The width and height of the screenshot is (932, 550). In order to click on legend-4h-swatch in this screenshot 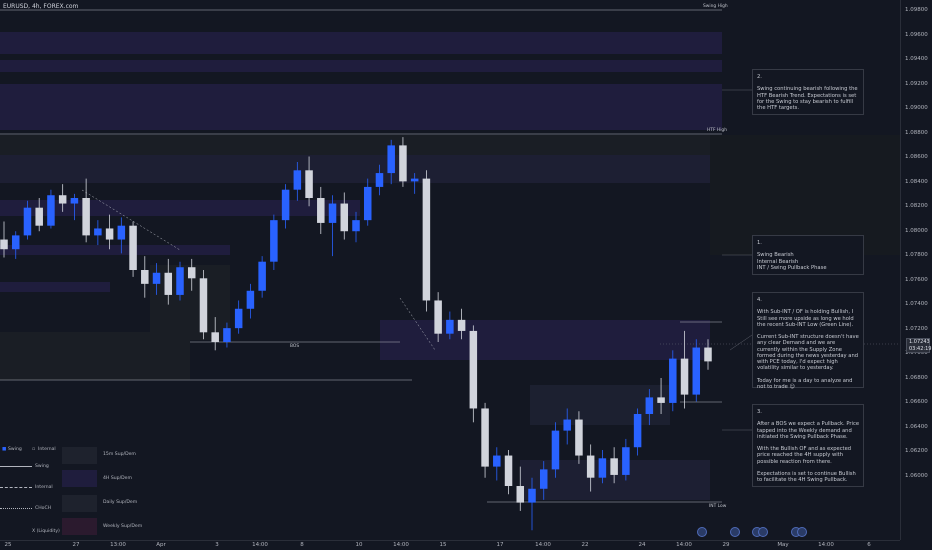, I will do `click(79, 478)`.